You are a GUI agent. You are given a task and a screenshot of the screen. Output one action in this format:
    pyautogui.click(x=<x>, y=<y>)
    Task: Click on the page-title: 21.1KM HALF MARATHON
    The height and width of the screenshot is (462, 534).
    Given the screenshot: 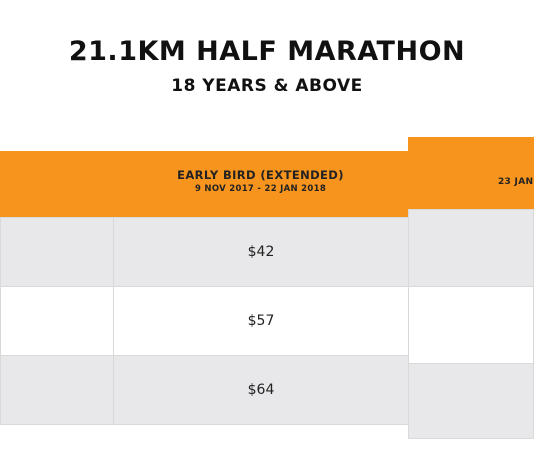 What is the action you would take?
    pyautogui.click(x=267, y=51)
    